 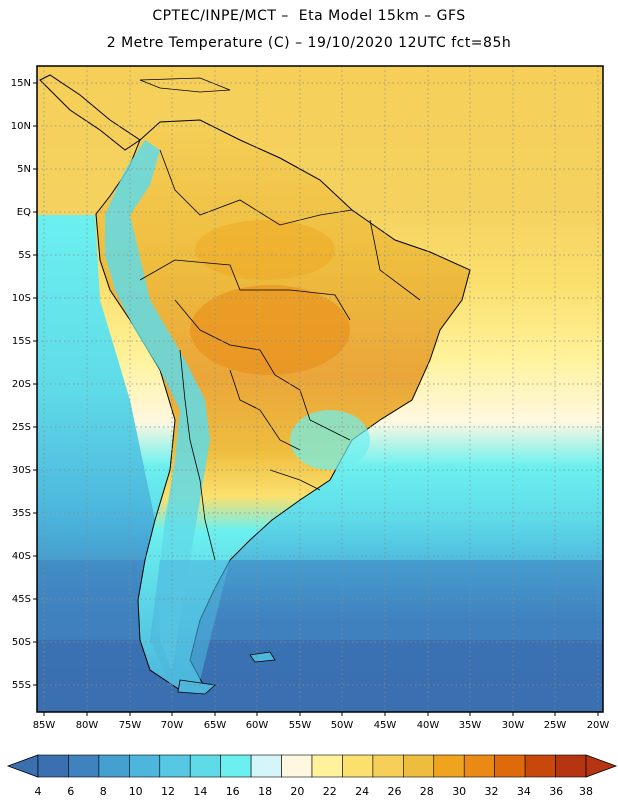 What do you see at coordinates (215, 725) in the screenshot?
I see `lon-label: 65W` at bounding box center [215, 725].